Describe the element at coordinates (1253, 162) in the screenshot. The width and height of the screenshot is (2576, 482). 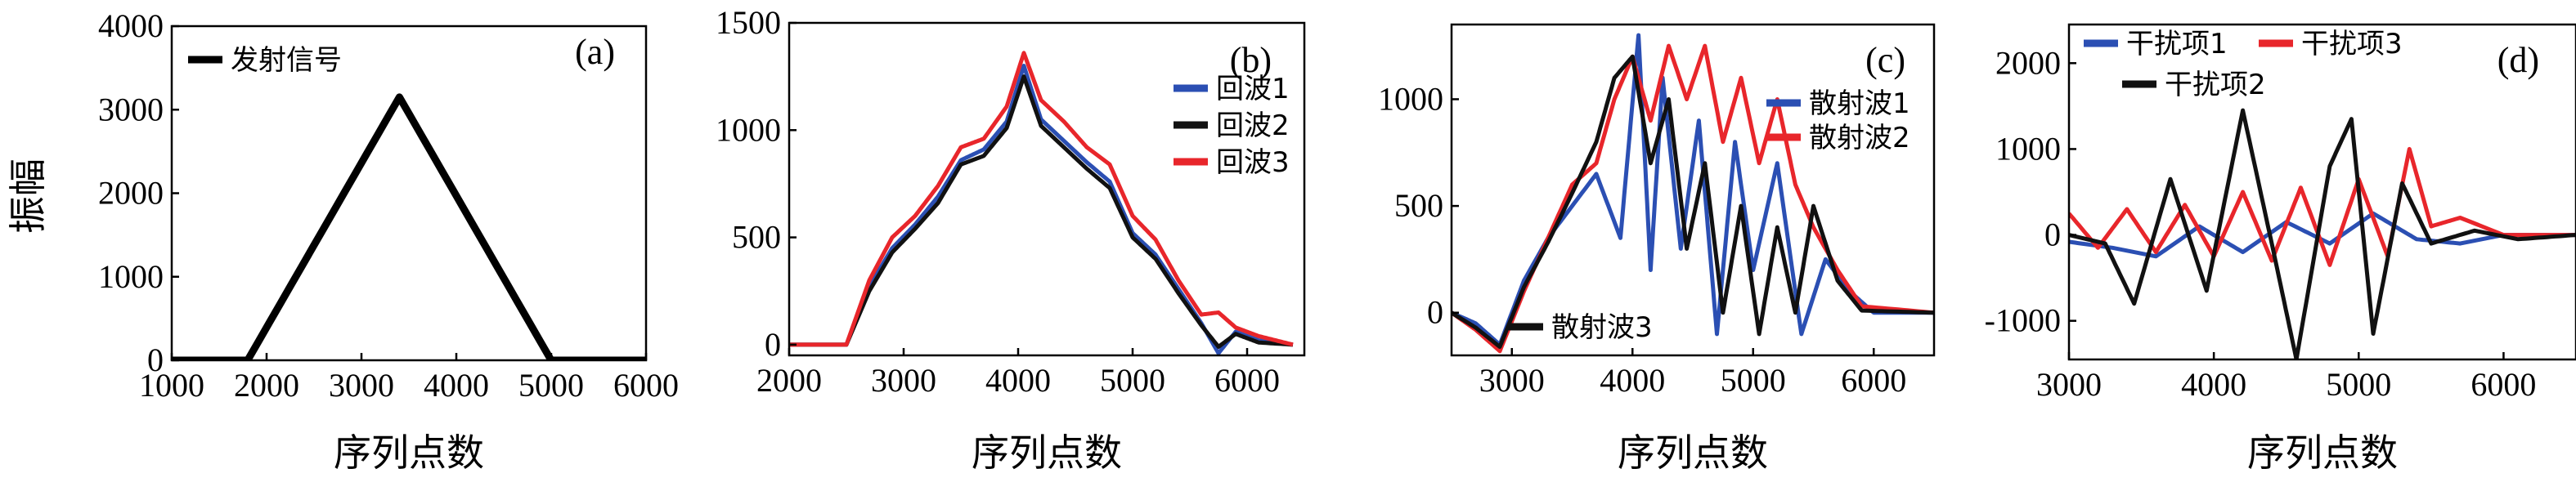
I see `legend-label: 回波3` at that location.